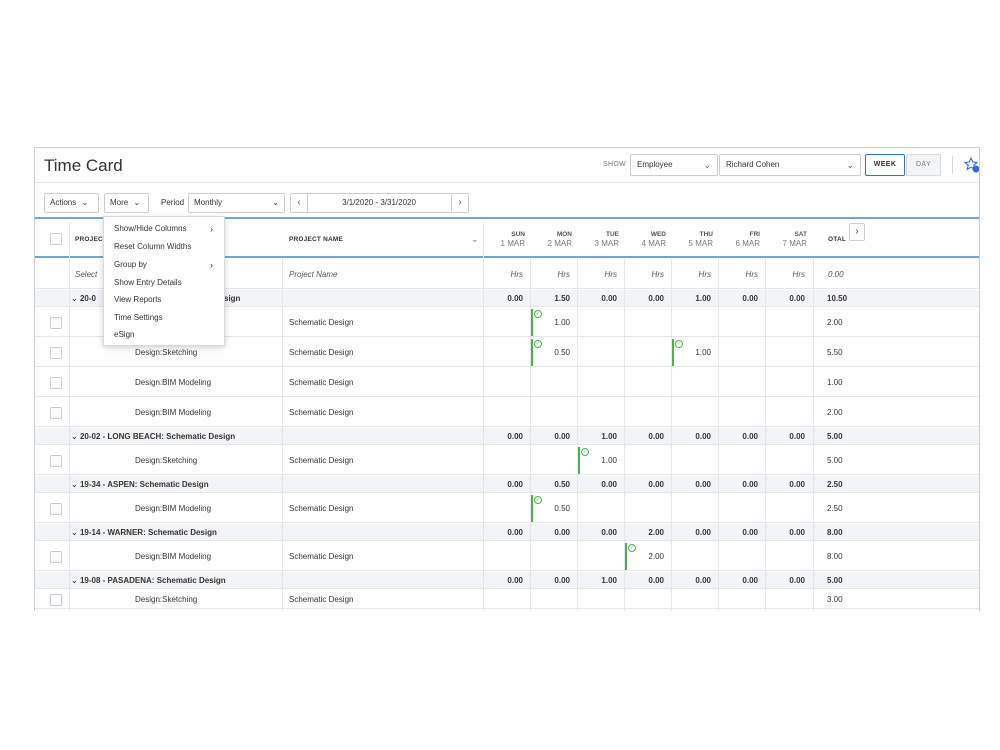 The height and width of the screenshot is (750, 1000). I want to click on period-select-value: Monthly, so click(208, 202).